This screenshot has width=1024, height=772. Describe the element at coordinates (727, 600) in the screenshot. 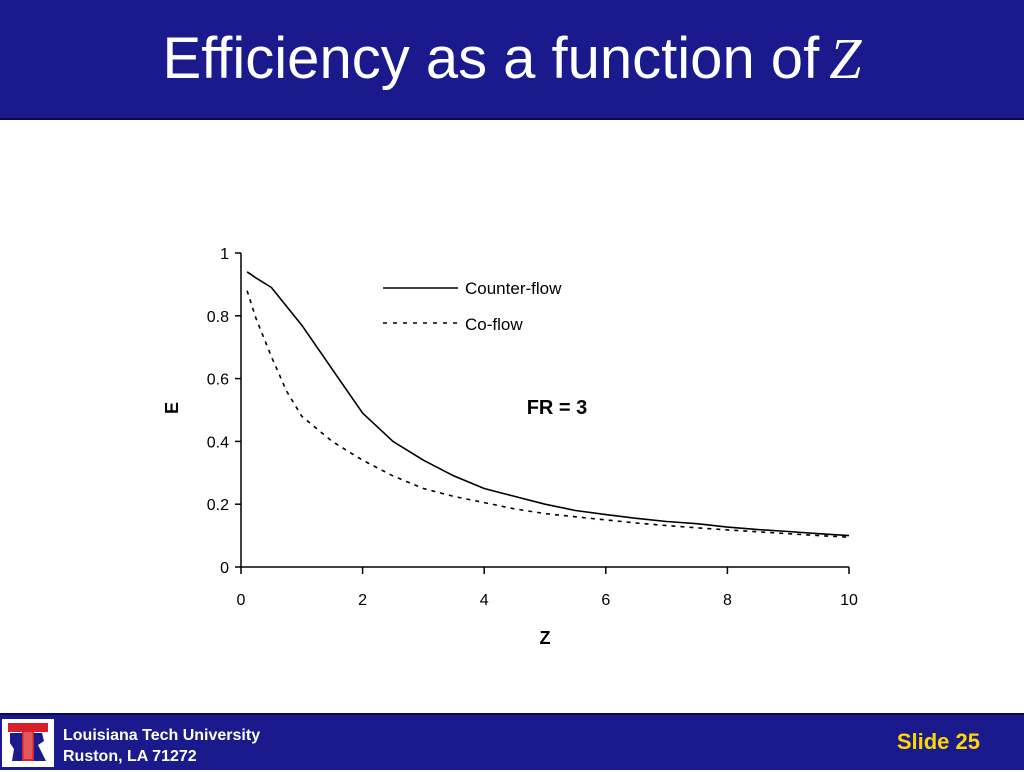

I see `x-tick-label: 8` at that location.